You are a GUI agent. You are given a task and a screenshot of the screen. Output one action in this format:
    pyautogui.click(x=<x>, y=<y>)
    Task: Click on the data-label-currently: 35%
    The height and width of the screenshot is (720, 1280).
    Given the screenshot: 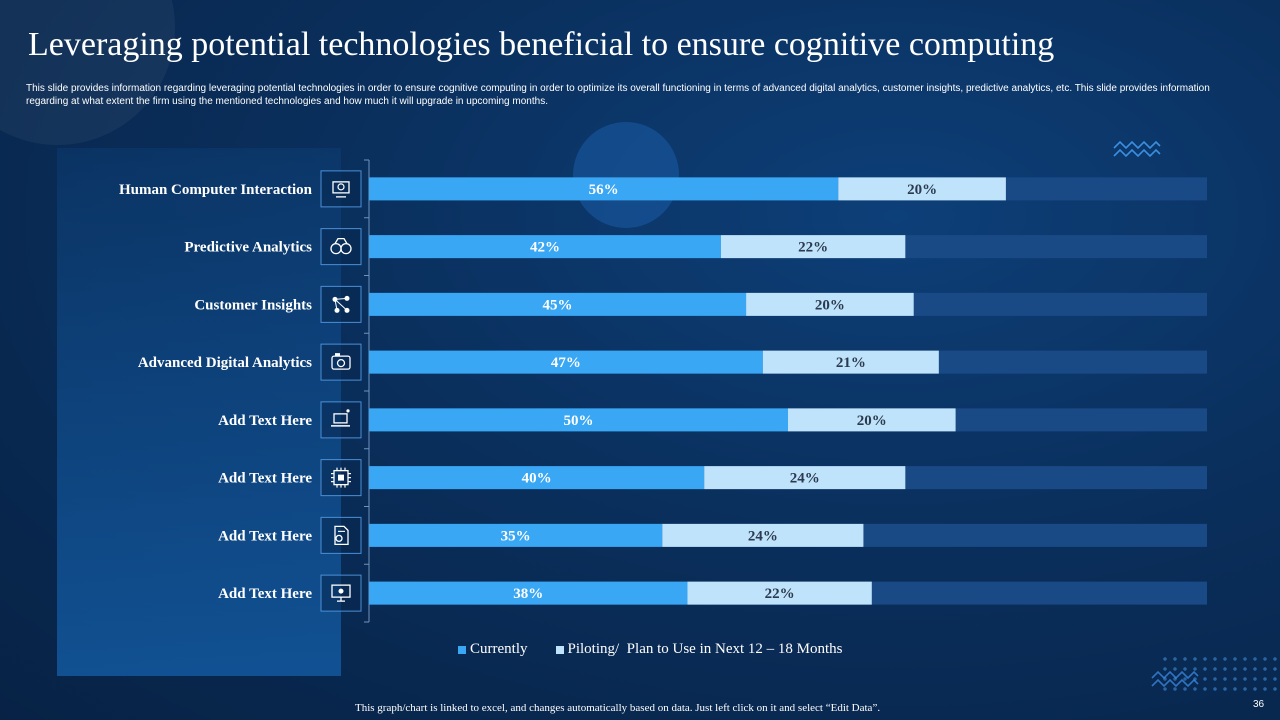 What is the action you would take?
    pyautogui.click(x=516, y=536)
    